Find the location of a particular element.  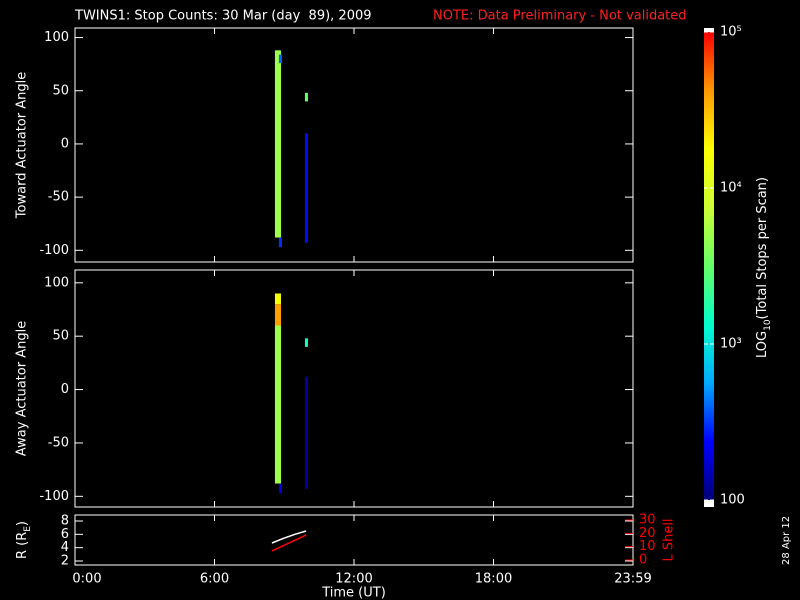

y-tick-label: 6 is located at coordinates (65, 534).